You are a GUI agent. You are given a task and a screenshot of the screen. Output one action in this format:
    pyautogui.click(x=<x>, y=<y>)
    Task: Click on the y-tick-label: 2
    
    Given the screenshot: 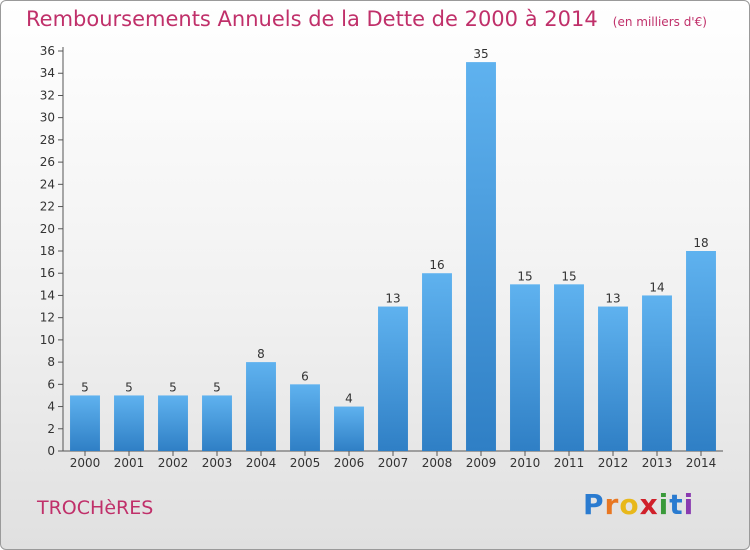 What is the action you would take?
    pyautogui.click(x=51, y=429)
    